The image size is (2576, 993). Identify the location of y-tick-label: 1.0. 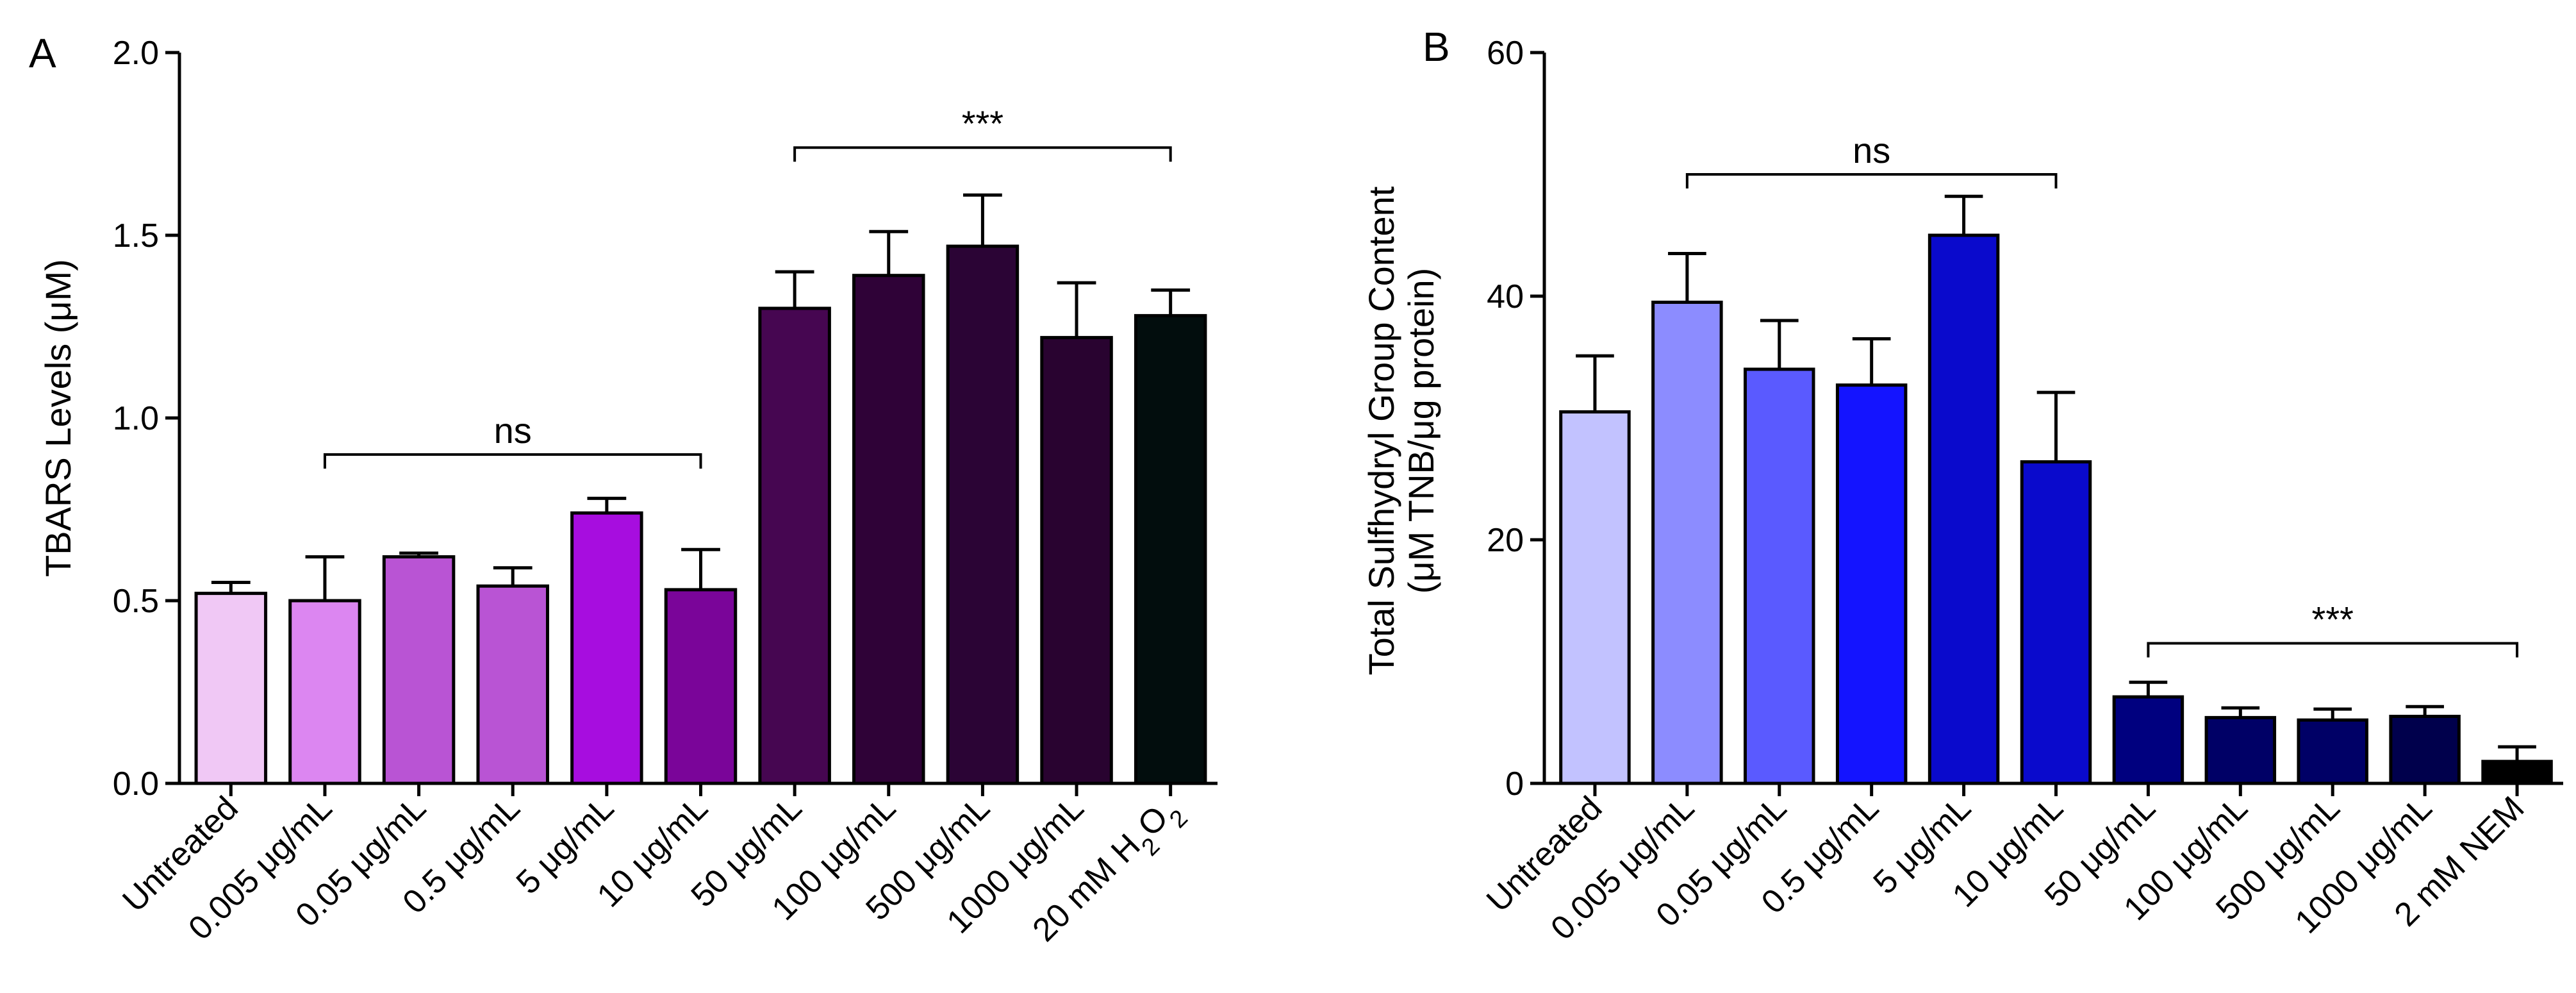
(136, 419).